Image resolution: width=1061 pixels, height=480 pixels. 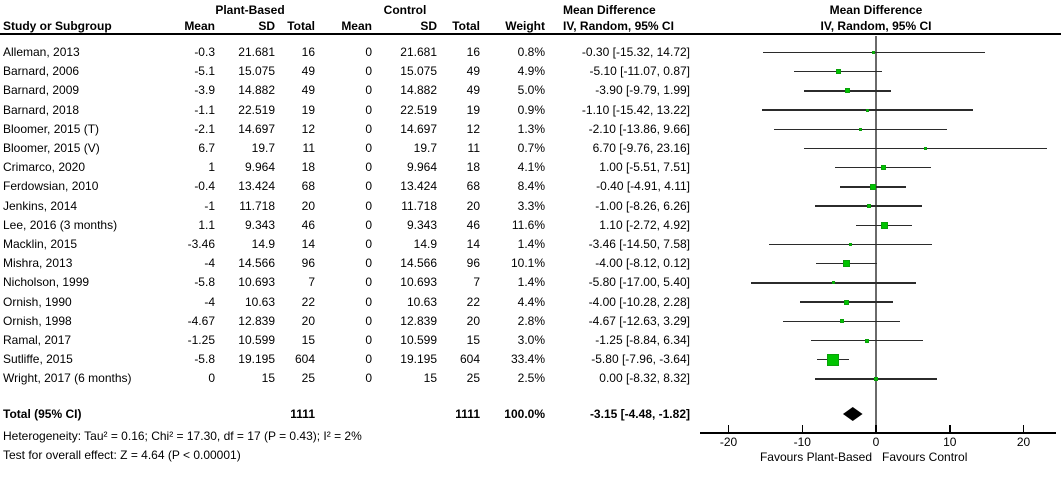 What do you see at coordinates (531, 167) in the screenshot?
I see `weight: 4.1%` at bounding box center [531, 167].